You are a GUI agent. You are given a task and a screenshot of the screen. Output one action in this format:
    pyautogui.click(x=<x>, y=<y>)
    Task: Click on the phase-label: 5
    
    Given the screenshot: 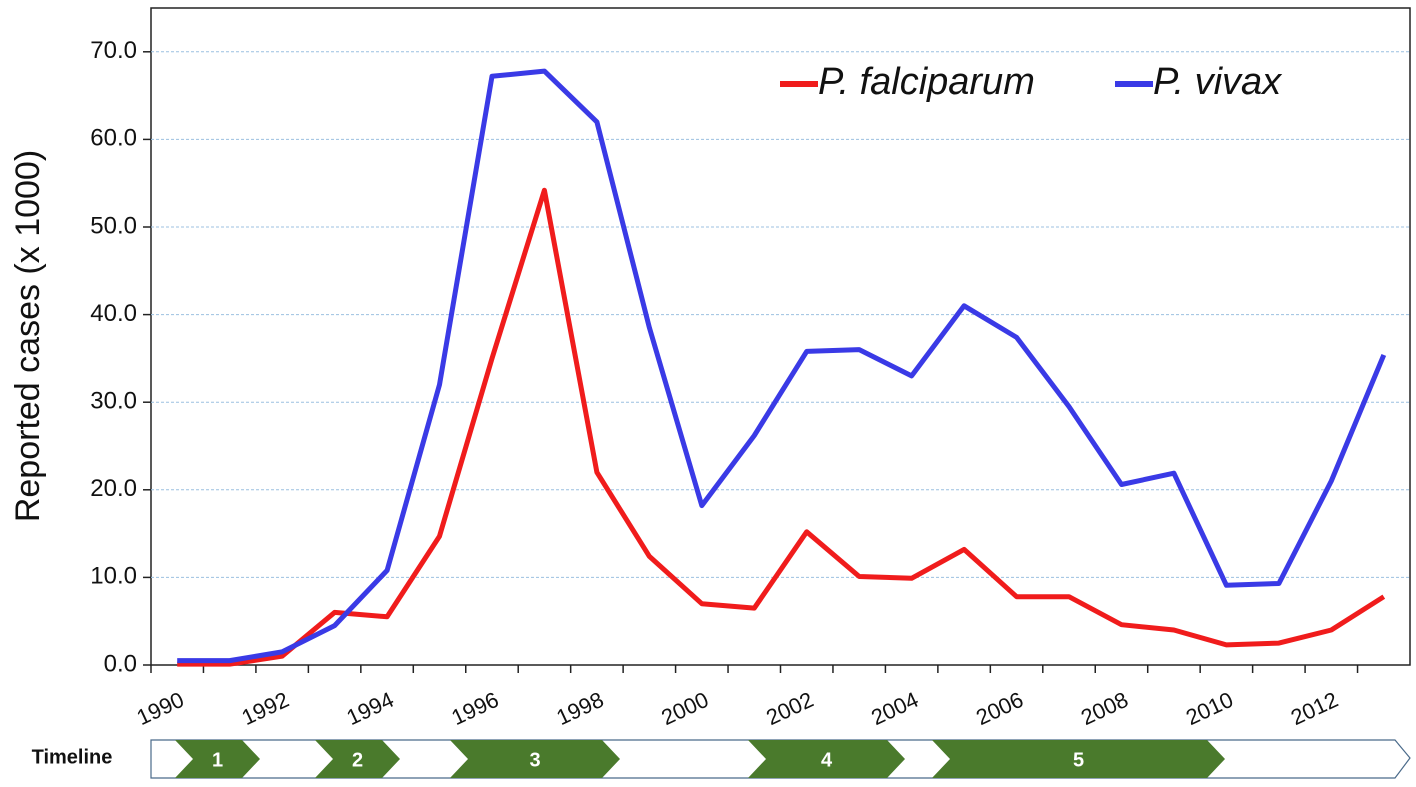 What is the action you would take?
    pyautogui.click(x=1078, y=760)
    